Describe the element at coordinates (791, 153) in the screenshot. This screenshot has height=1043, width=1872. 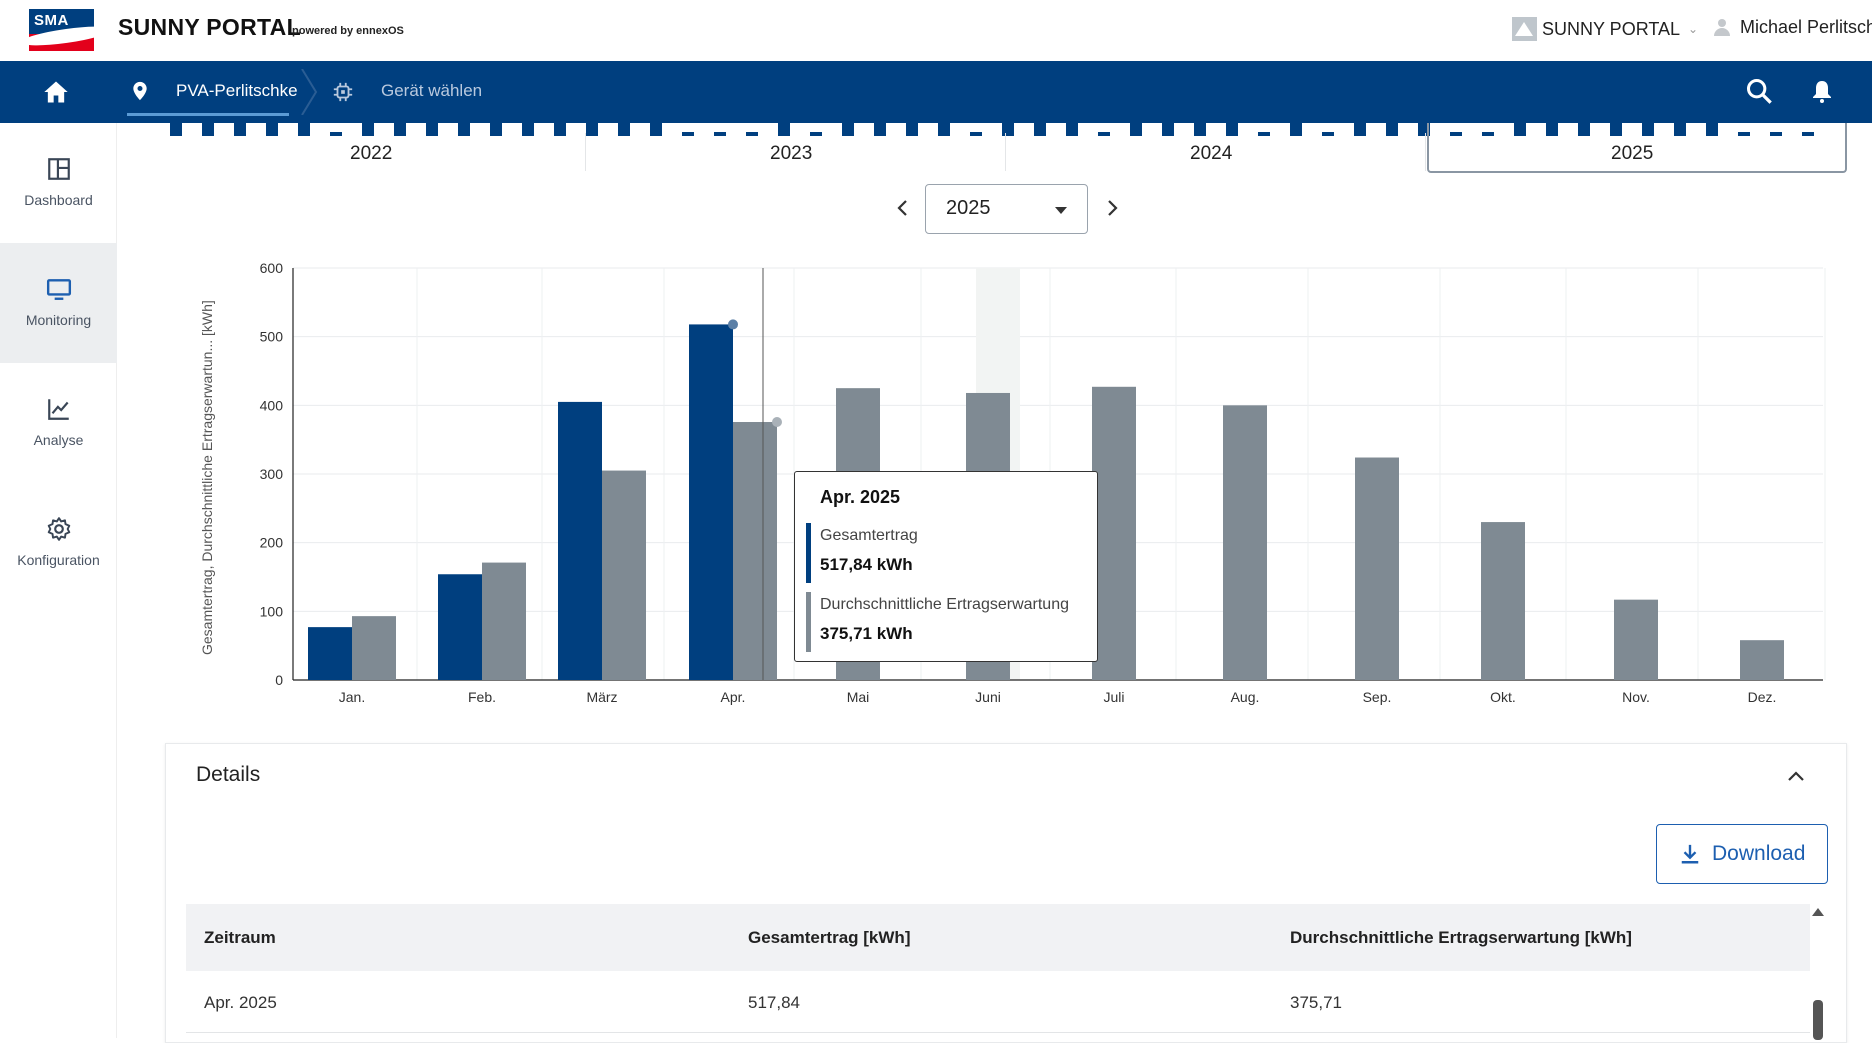
I see `timeline-year: 2023` at that location.